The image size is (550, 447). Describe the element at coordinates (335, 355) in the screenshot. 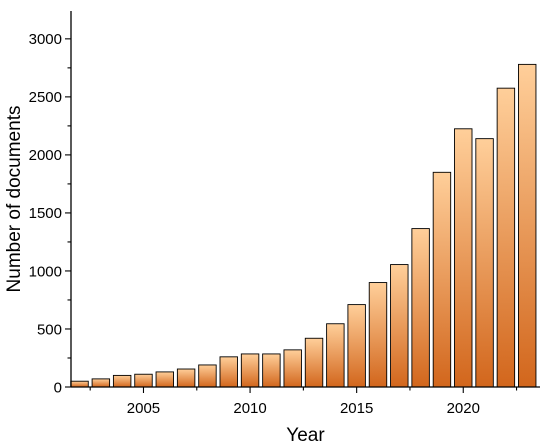

I see `bar-2014` at that location.